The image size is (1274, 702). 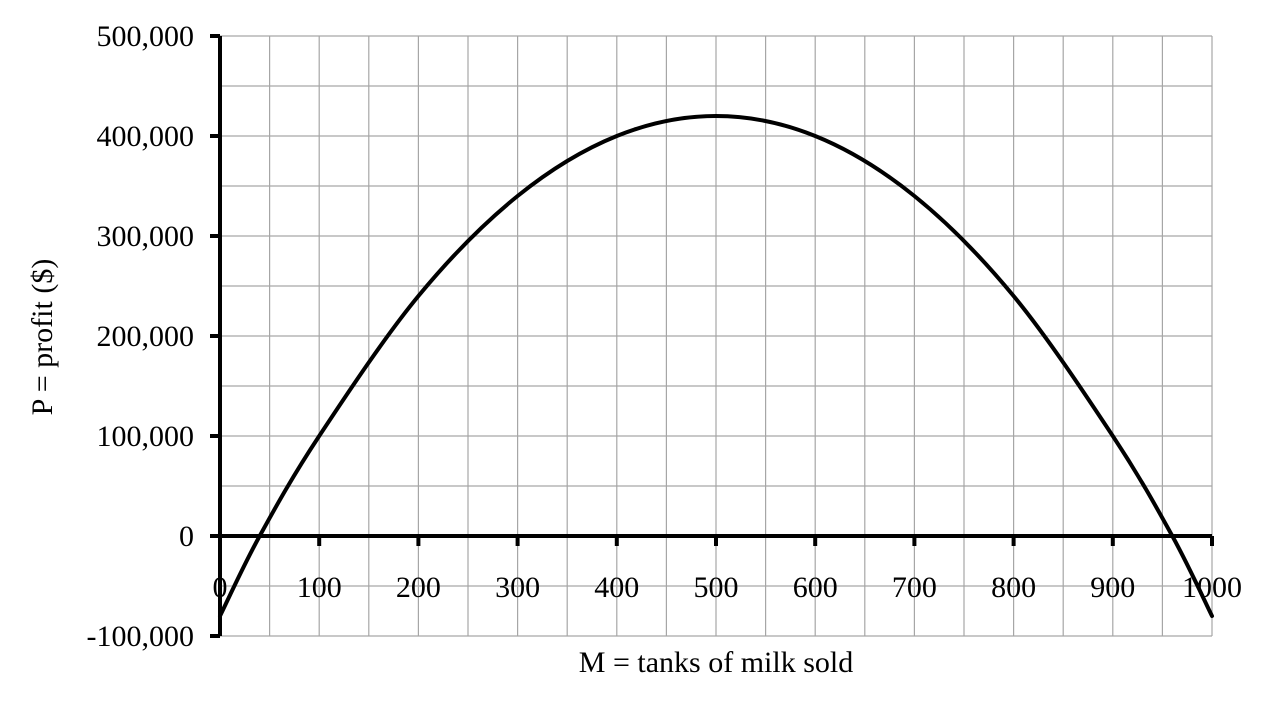 What do you see at coordinates (141, 636) in the screenshot?
I see `y-tick-label: -100,000` at bounding box center [141, 636].